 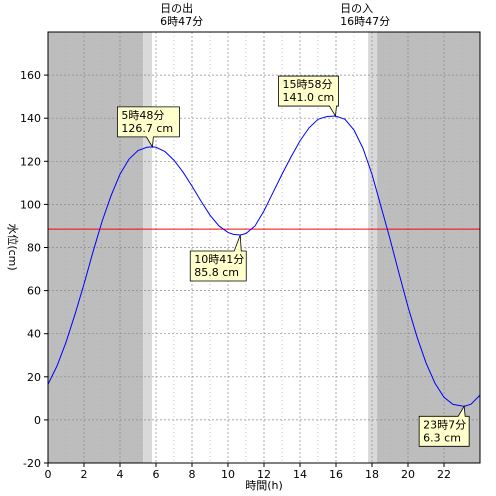 I want to click on callout-label: 23時7分, so click(x=444, y=424).